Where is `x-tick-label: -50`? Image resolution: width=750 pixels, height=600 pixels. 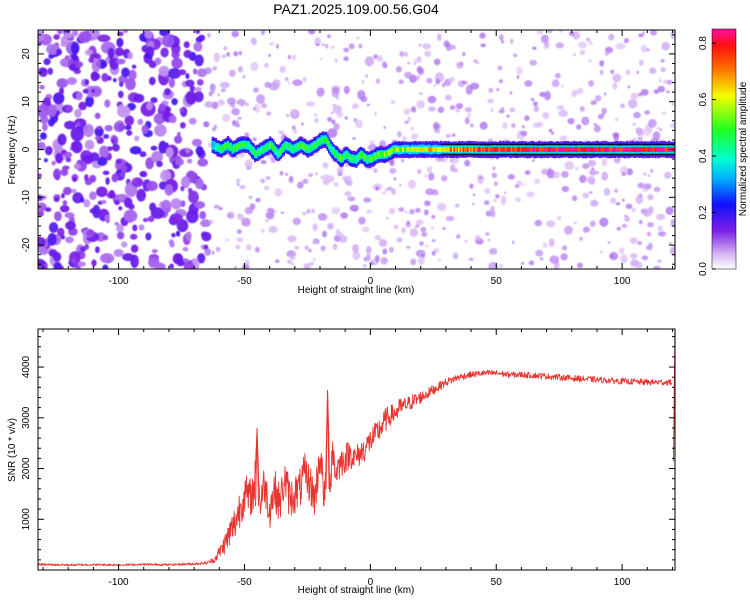
x-tick-label: -50 is located at coordinates (244, 582).